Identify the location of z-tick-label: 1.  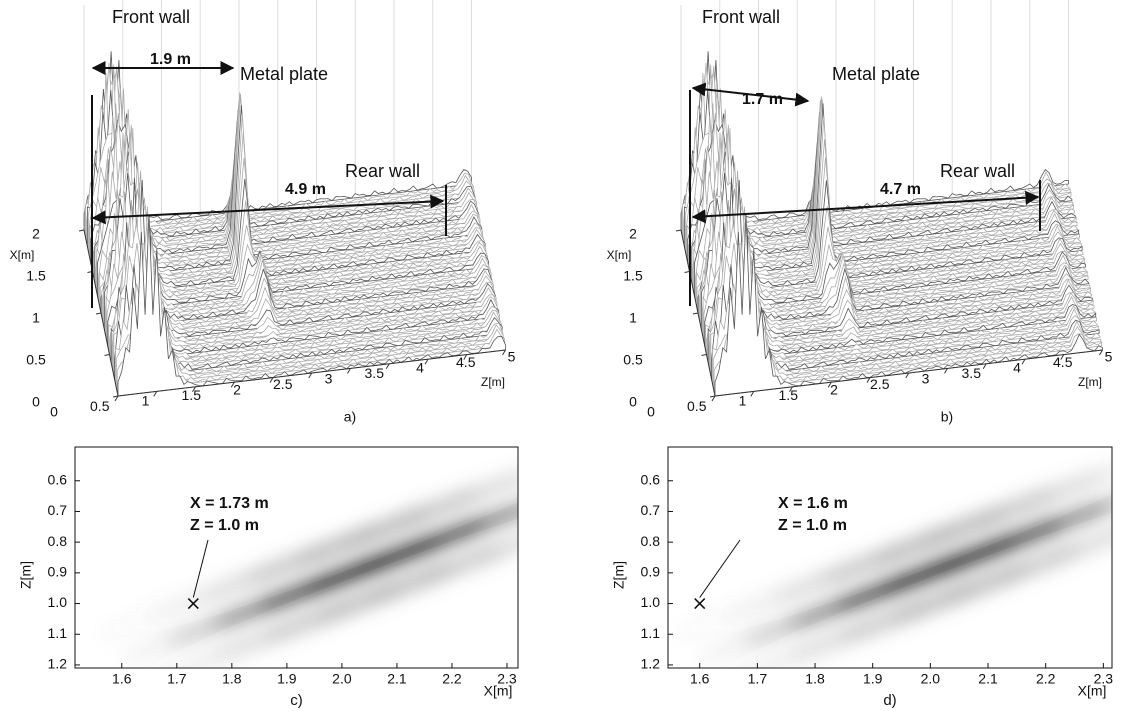
(743, 401).